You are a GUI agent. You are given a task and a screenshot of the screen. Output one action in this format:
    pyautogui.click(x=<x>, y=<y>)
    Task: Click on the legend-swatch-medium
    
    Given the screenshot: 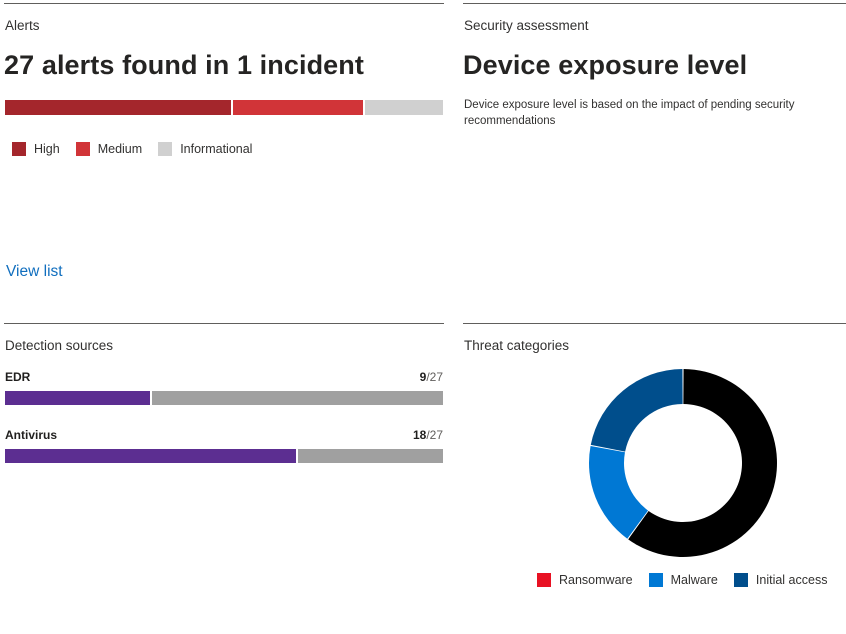 What is the action you would take?
    pyautogui.click(x=82, y=149)
    